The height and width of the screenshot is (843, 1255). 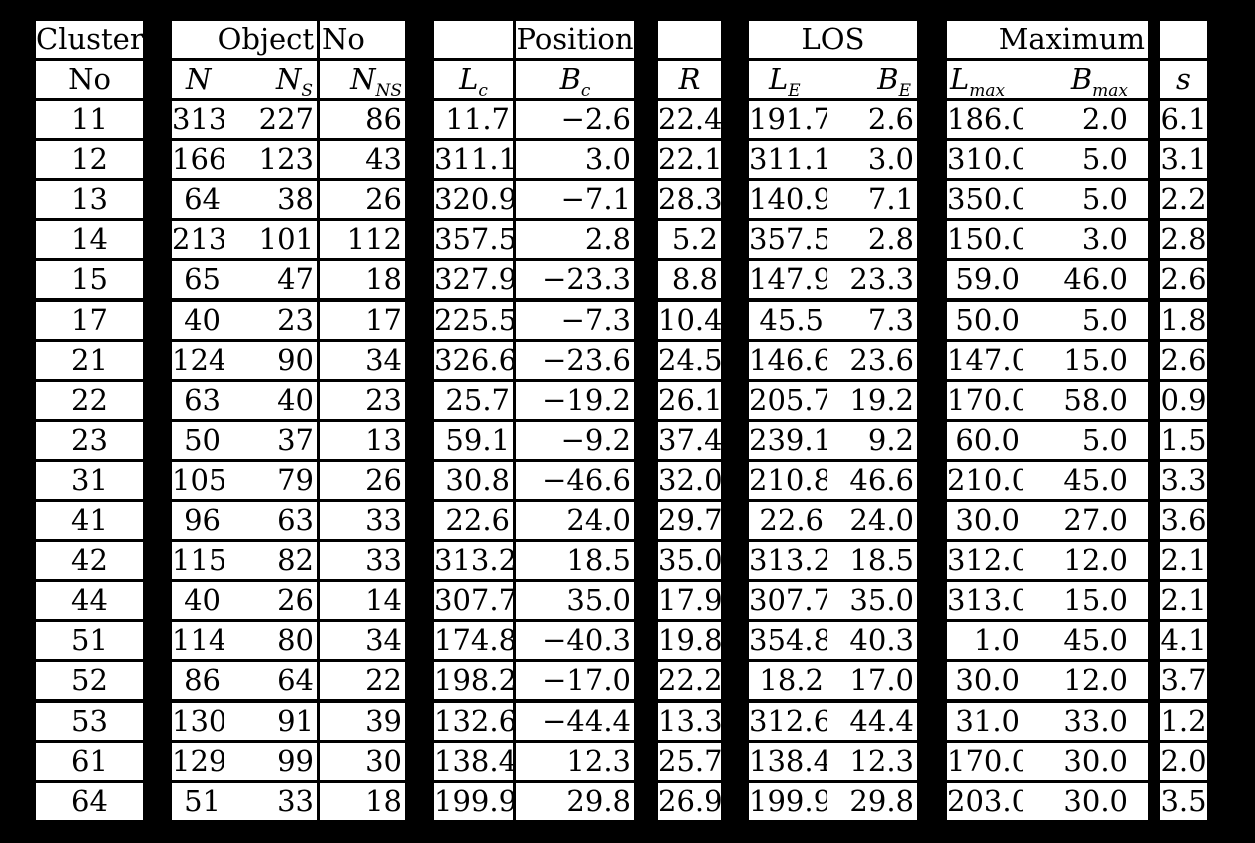 I want to click on cell-bc: 12.3, so click(x=575, y=761).